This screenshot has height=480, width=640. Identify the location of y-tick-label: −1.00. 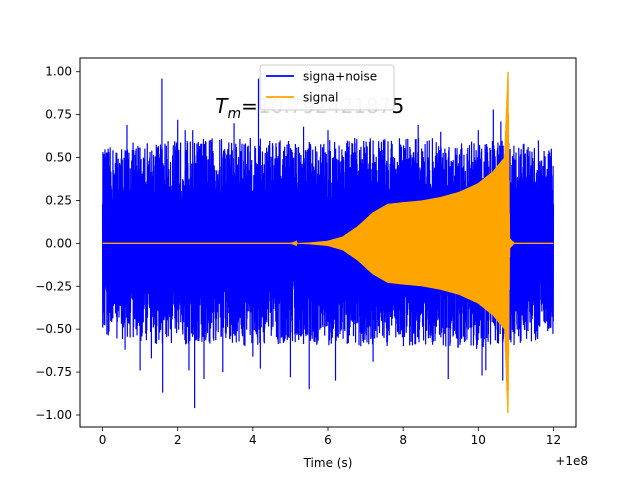
(53, 415).